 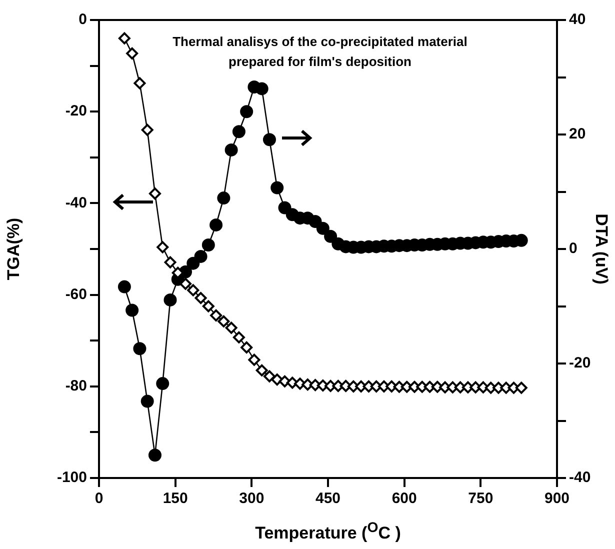 I want to click on y-tick-label: -20, so click(x=76, y=111).